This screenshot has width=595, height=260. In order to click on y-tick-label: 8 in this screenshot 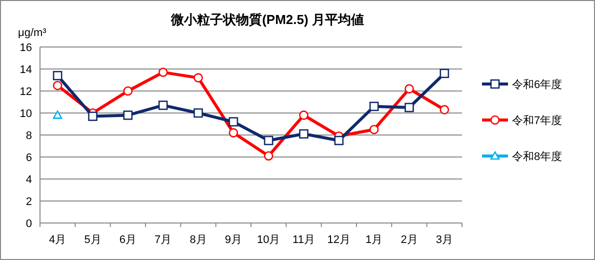, I will do `click(29, 136)`.